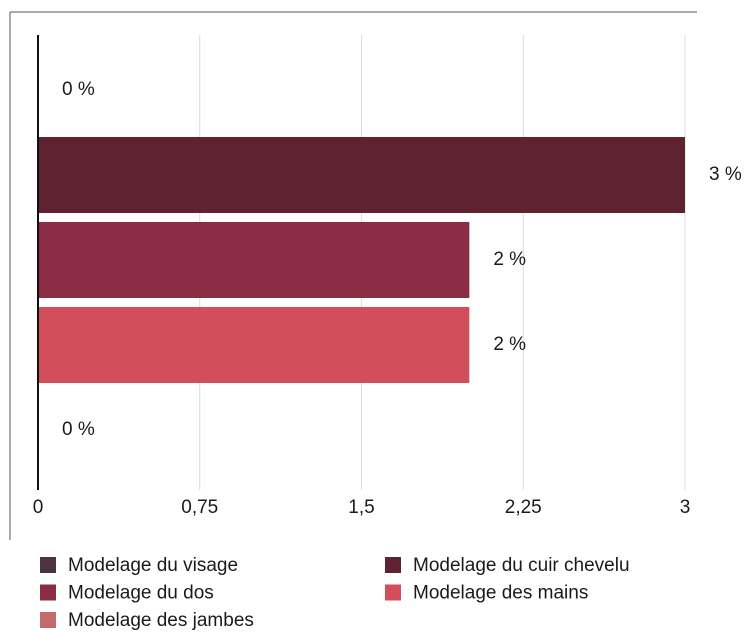  Describe the element at coordinates (725, 174) in the screenshot. I see `data-label: 3 %` at that location.